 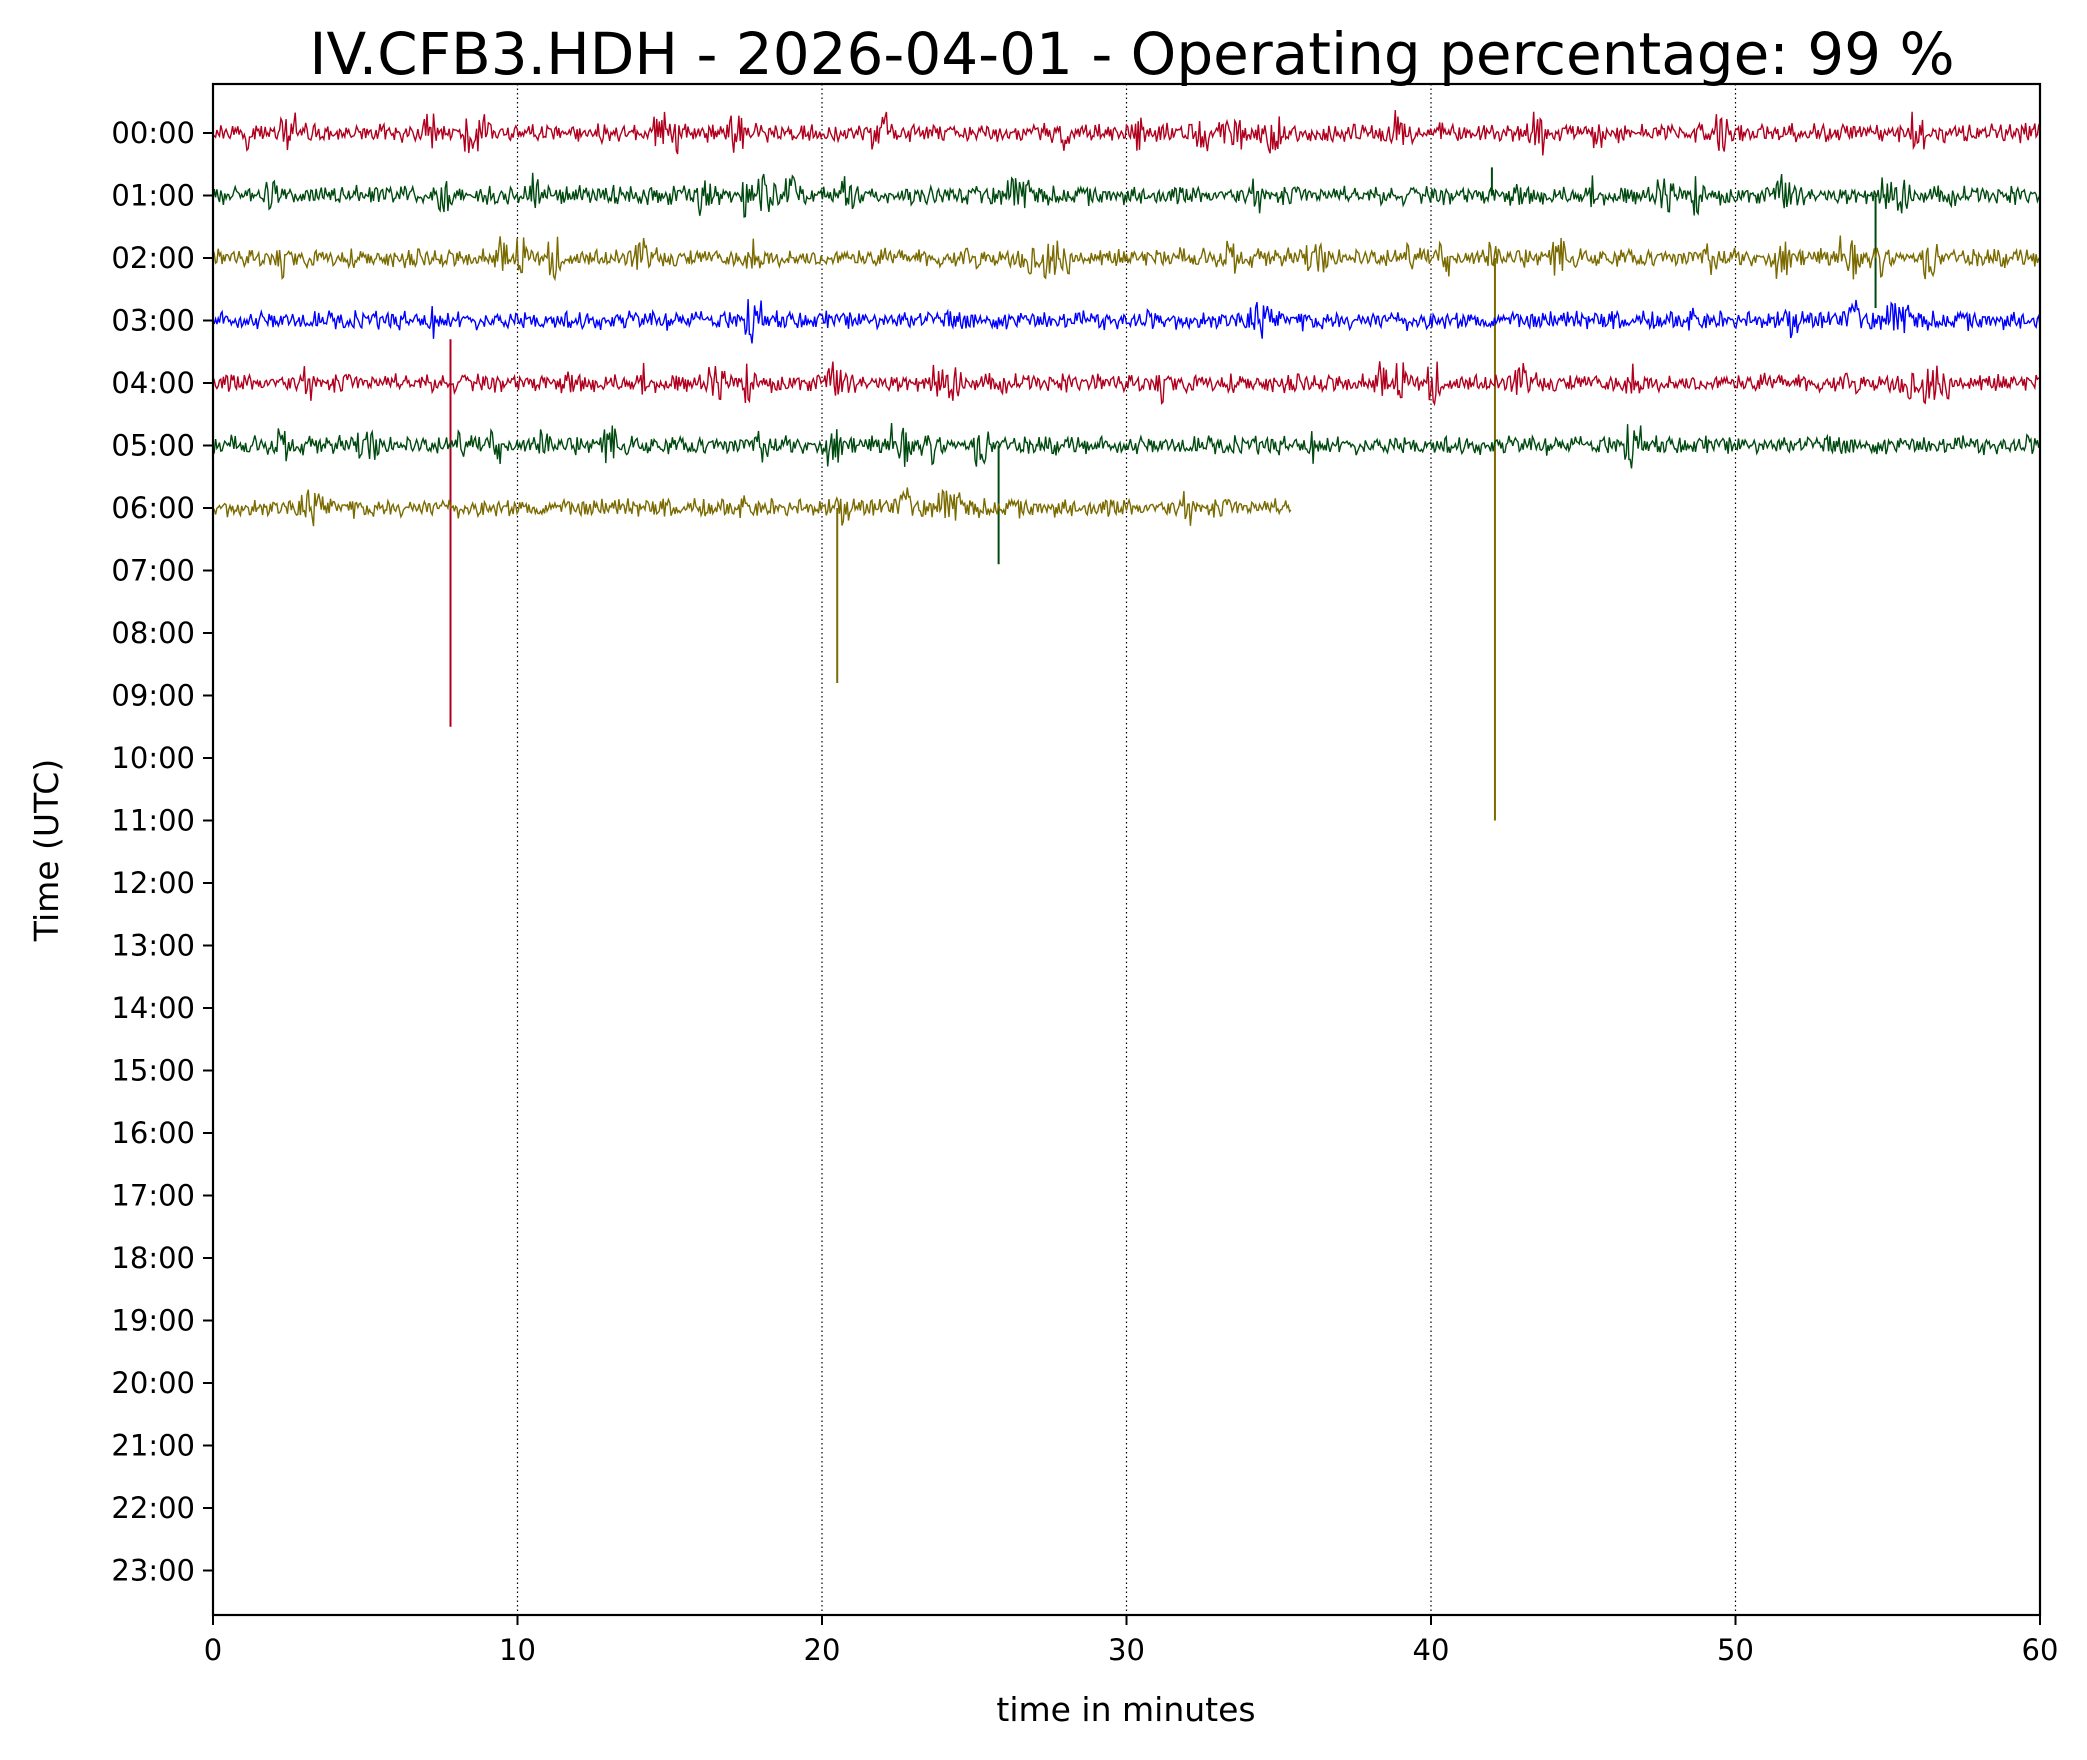 What do you see at coordinates (153, 821) in the screenshot?
I see `y-tick-label-11: 11:00` at bounding box center [153, 821].